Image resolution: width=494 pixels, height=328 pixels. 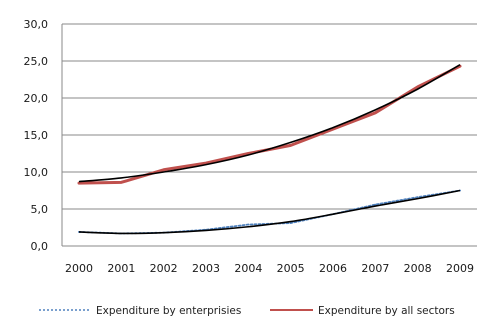 What do you see at coordinates (36, 172) in the screenshot?
I see `y-tick-label: 10,0` at bounding box center [36, 172].